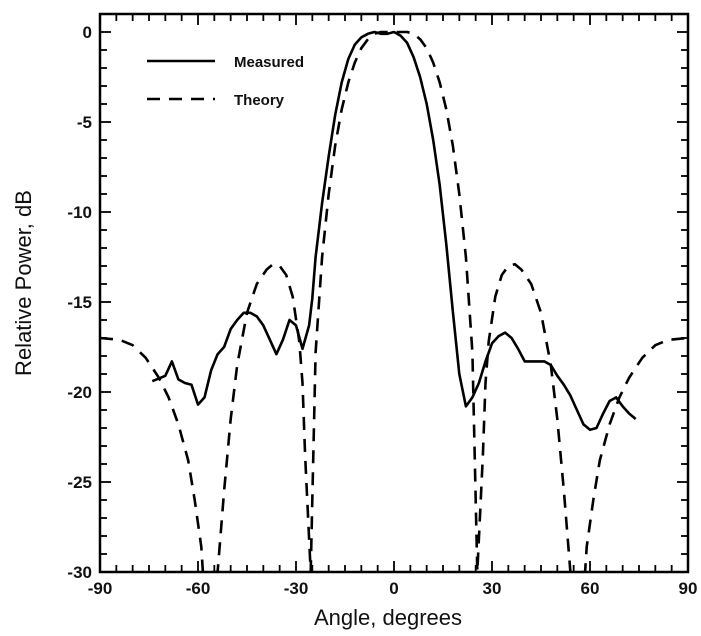 The image size is (701, 636). Describe the element at coordinates (269, 62) in the screenshot. I see `legend-label-measured: Measured` at that location.